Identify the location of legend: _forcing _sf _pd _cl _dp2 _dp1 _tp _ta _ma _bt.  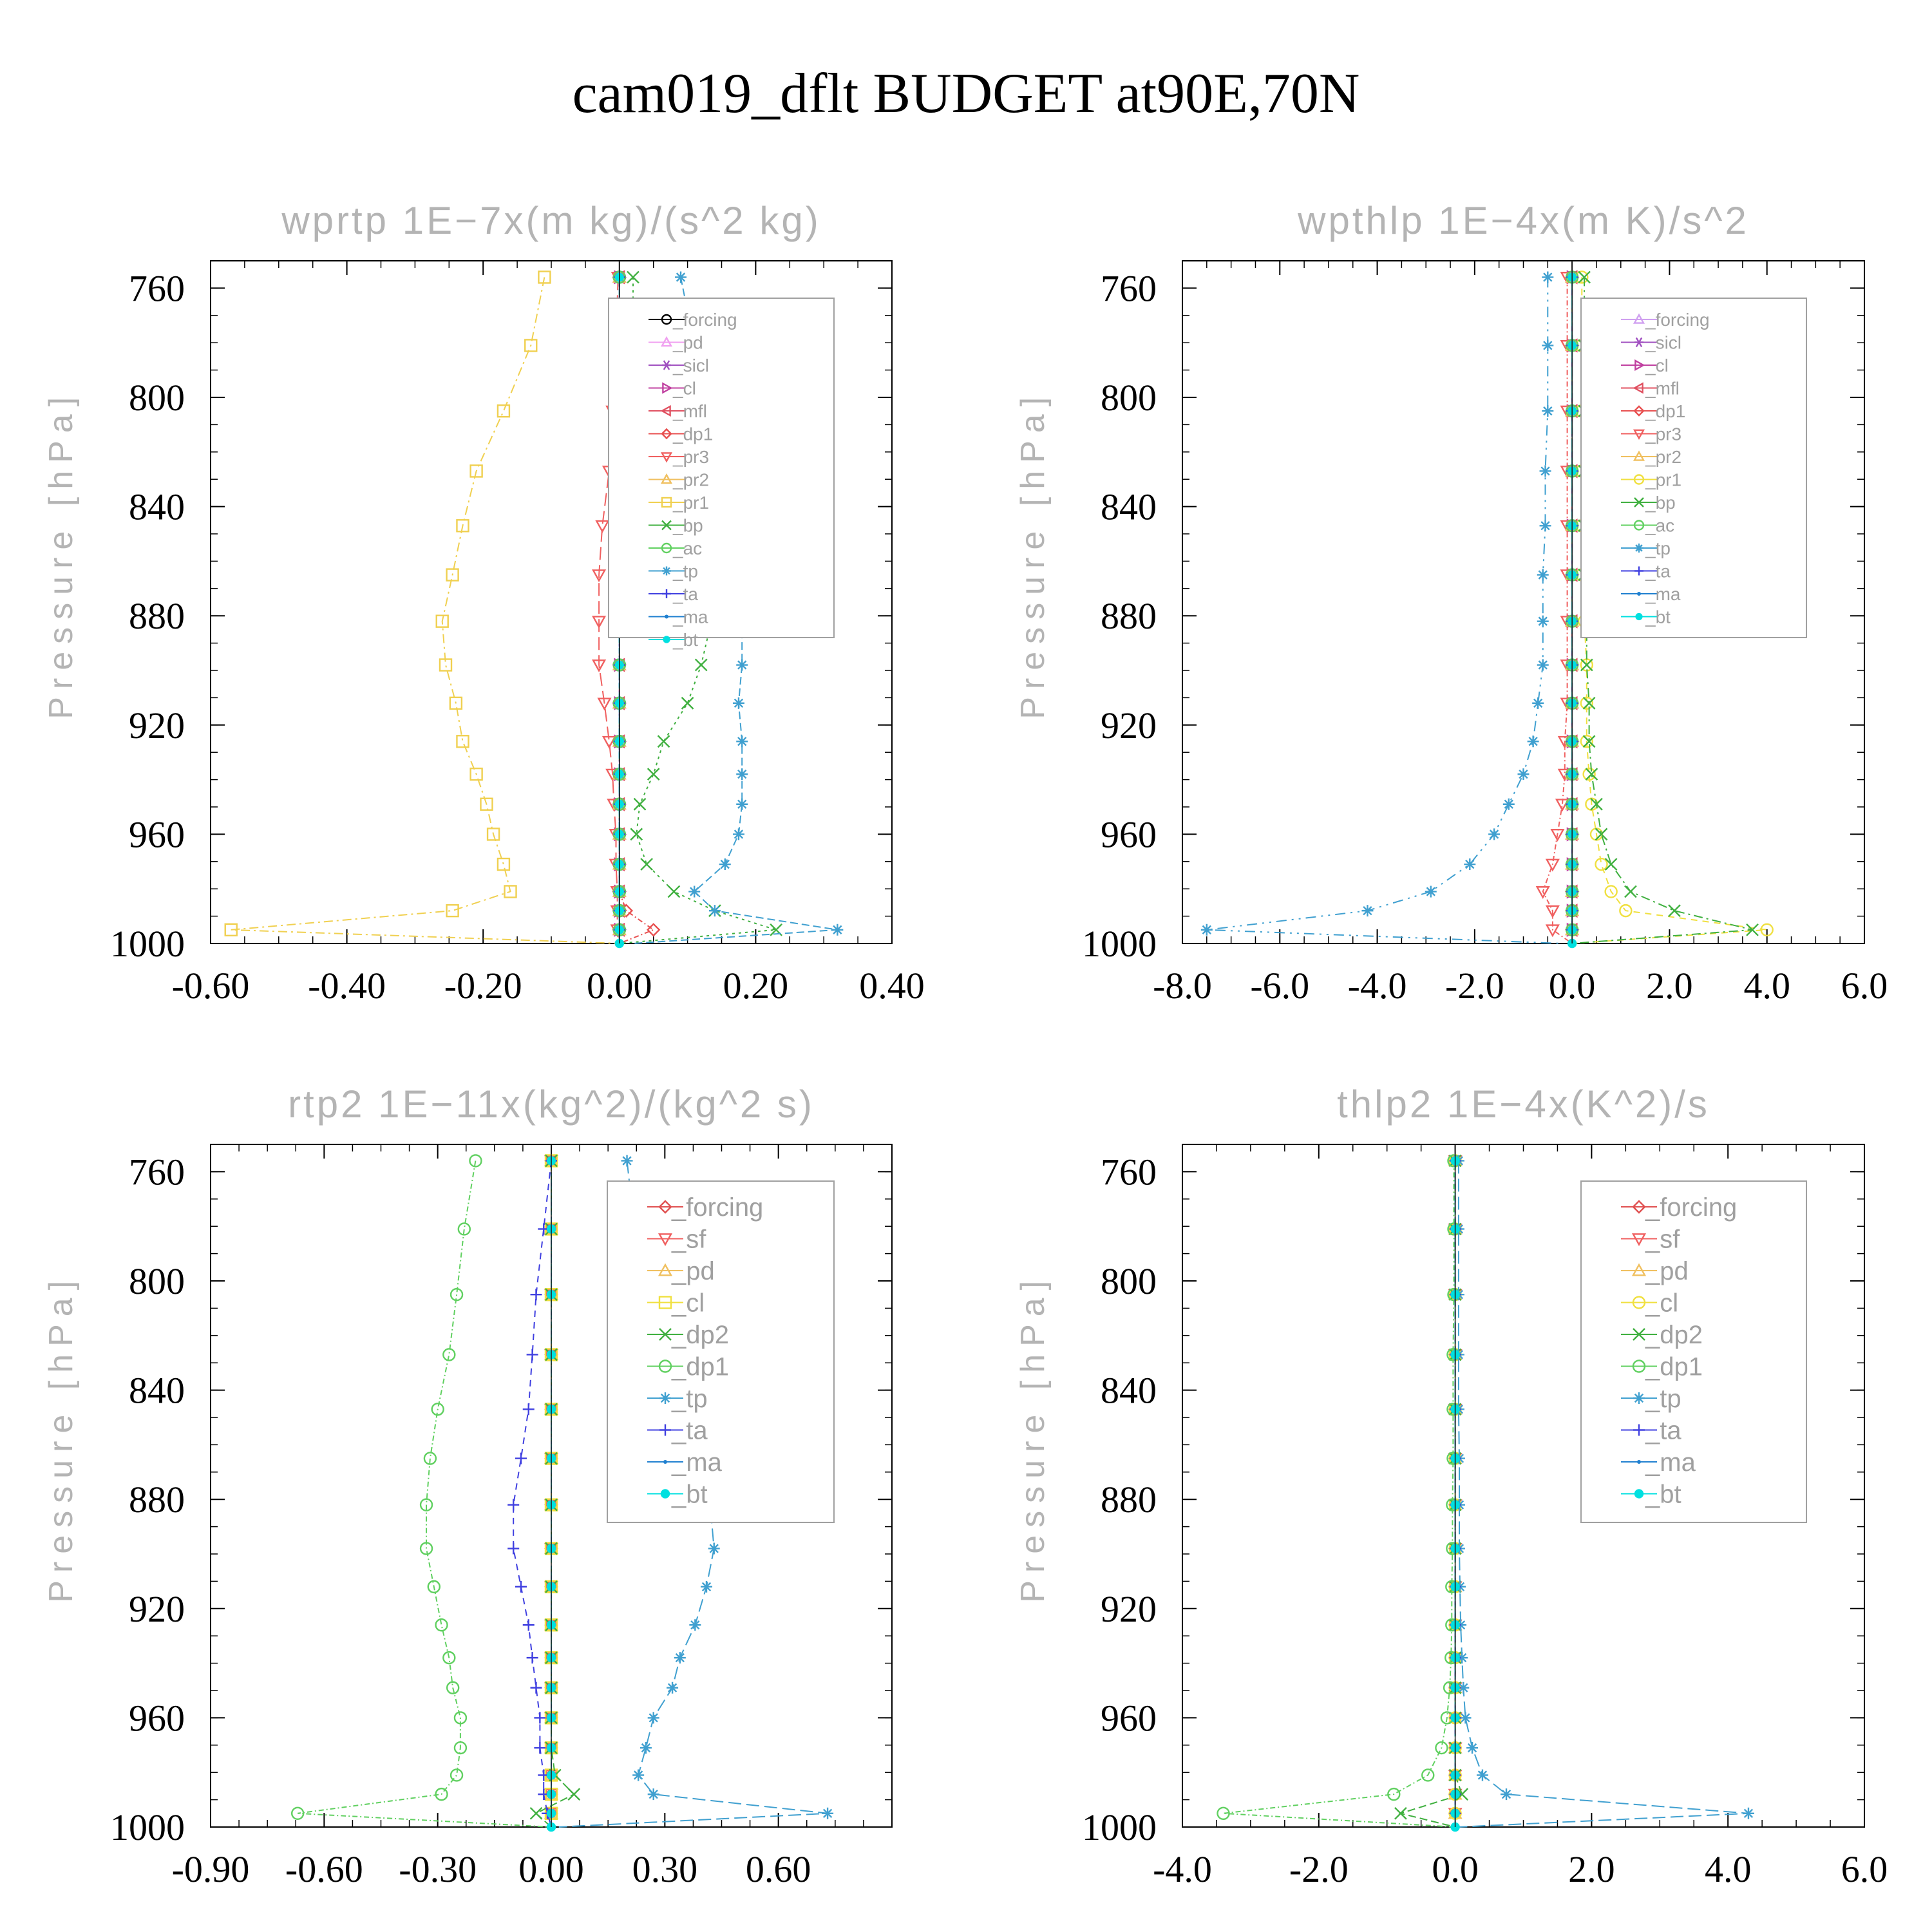
(1694, 1351).